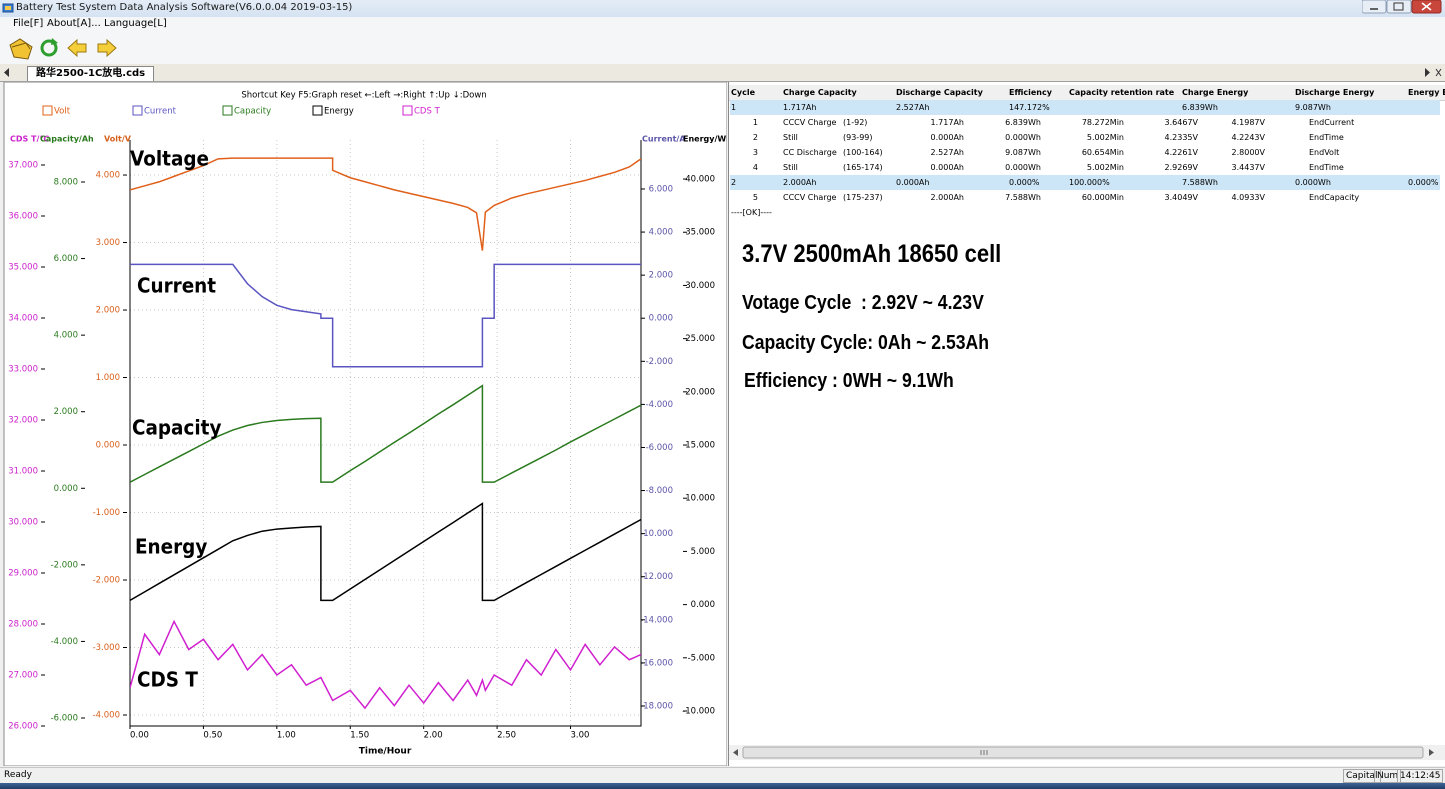 Image resolution: width=1445 pixels, height=789 pixels. Describe the element at coordinates (1334, 92) in the screenshot. I see `table-header-cell: Discharge Energy` at that location.